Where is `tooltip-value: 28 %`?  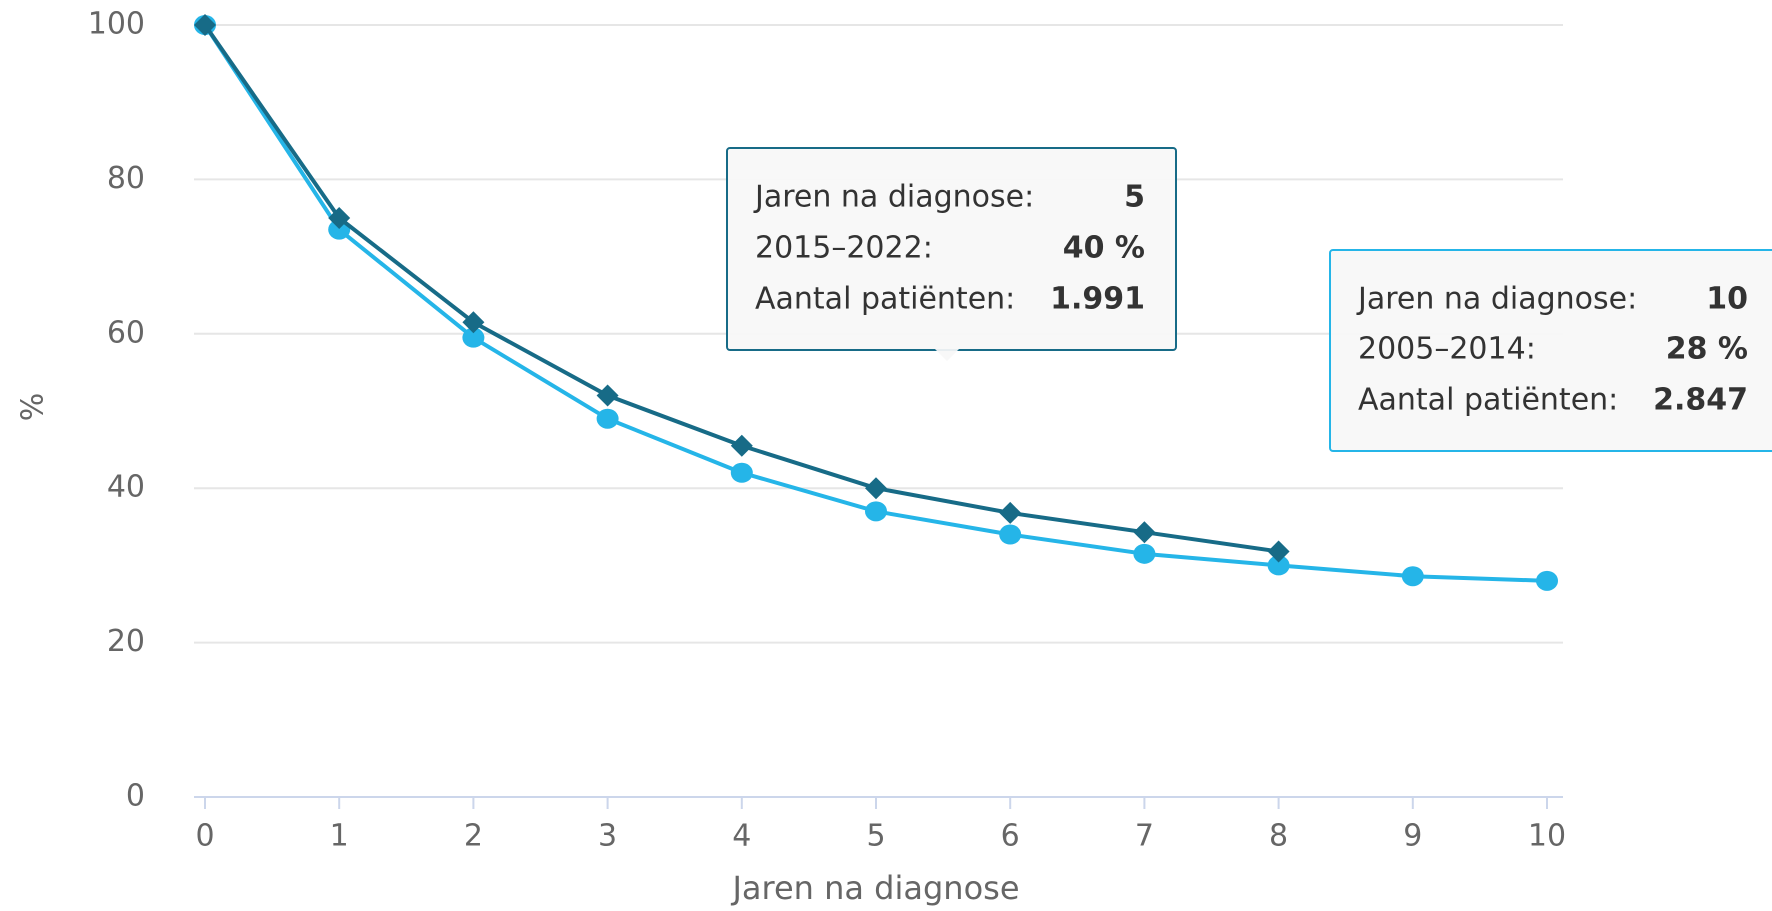 tooltip-value: 28 % is located at coordinates (1707, 349).